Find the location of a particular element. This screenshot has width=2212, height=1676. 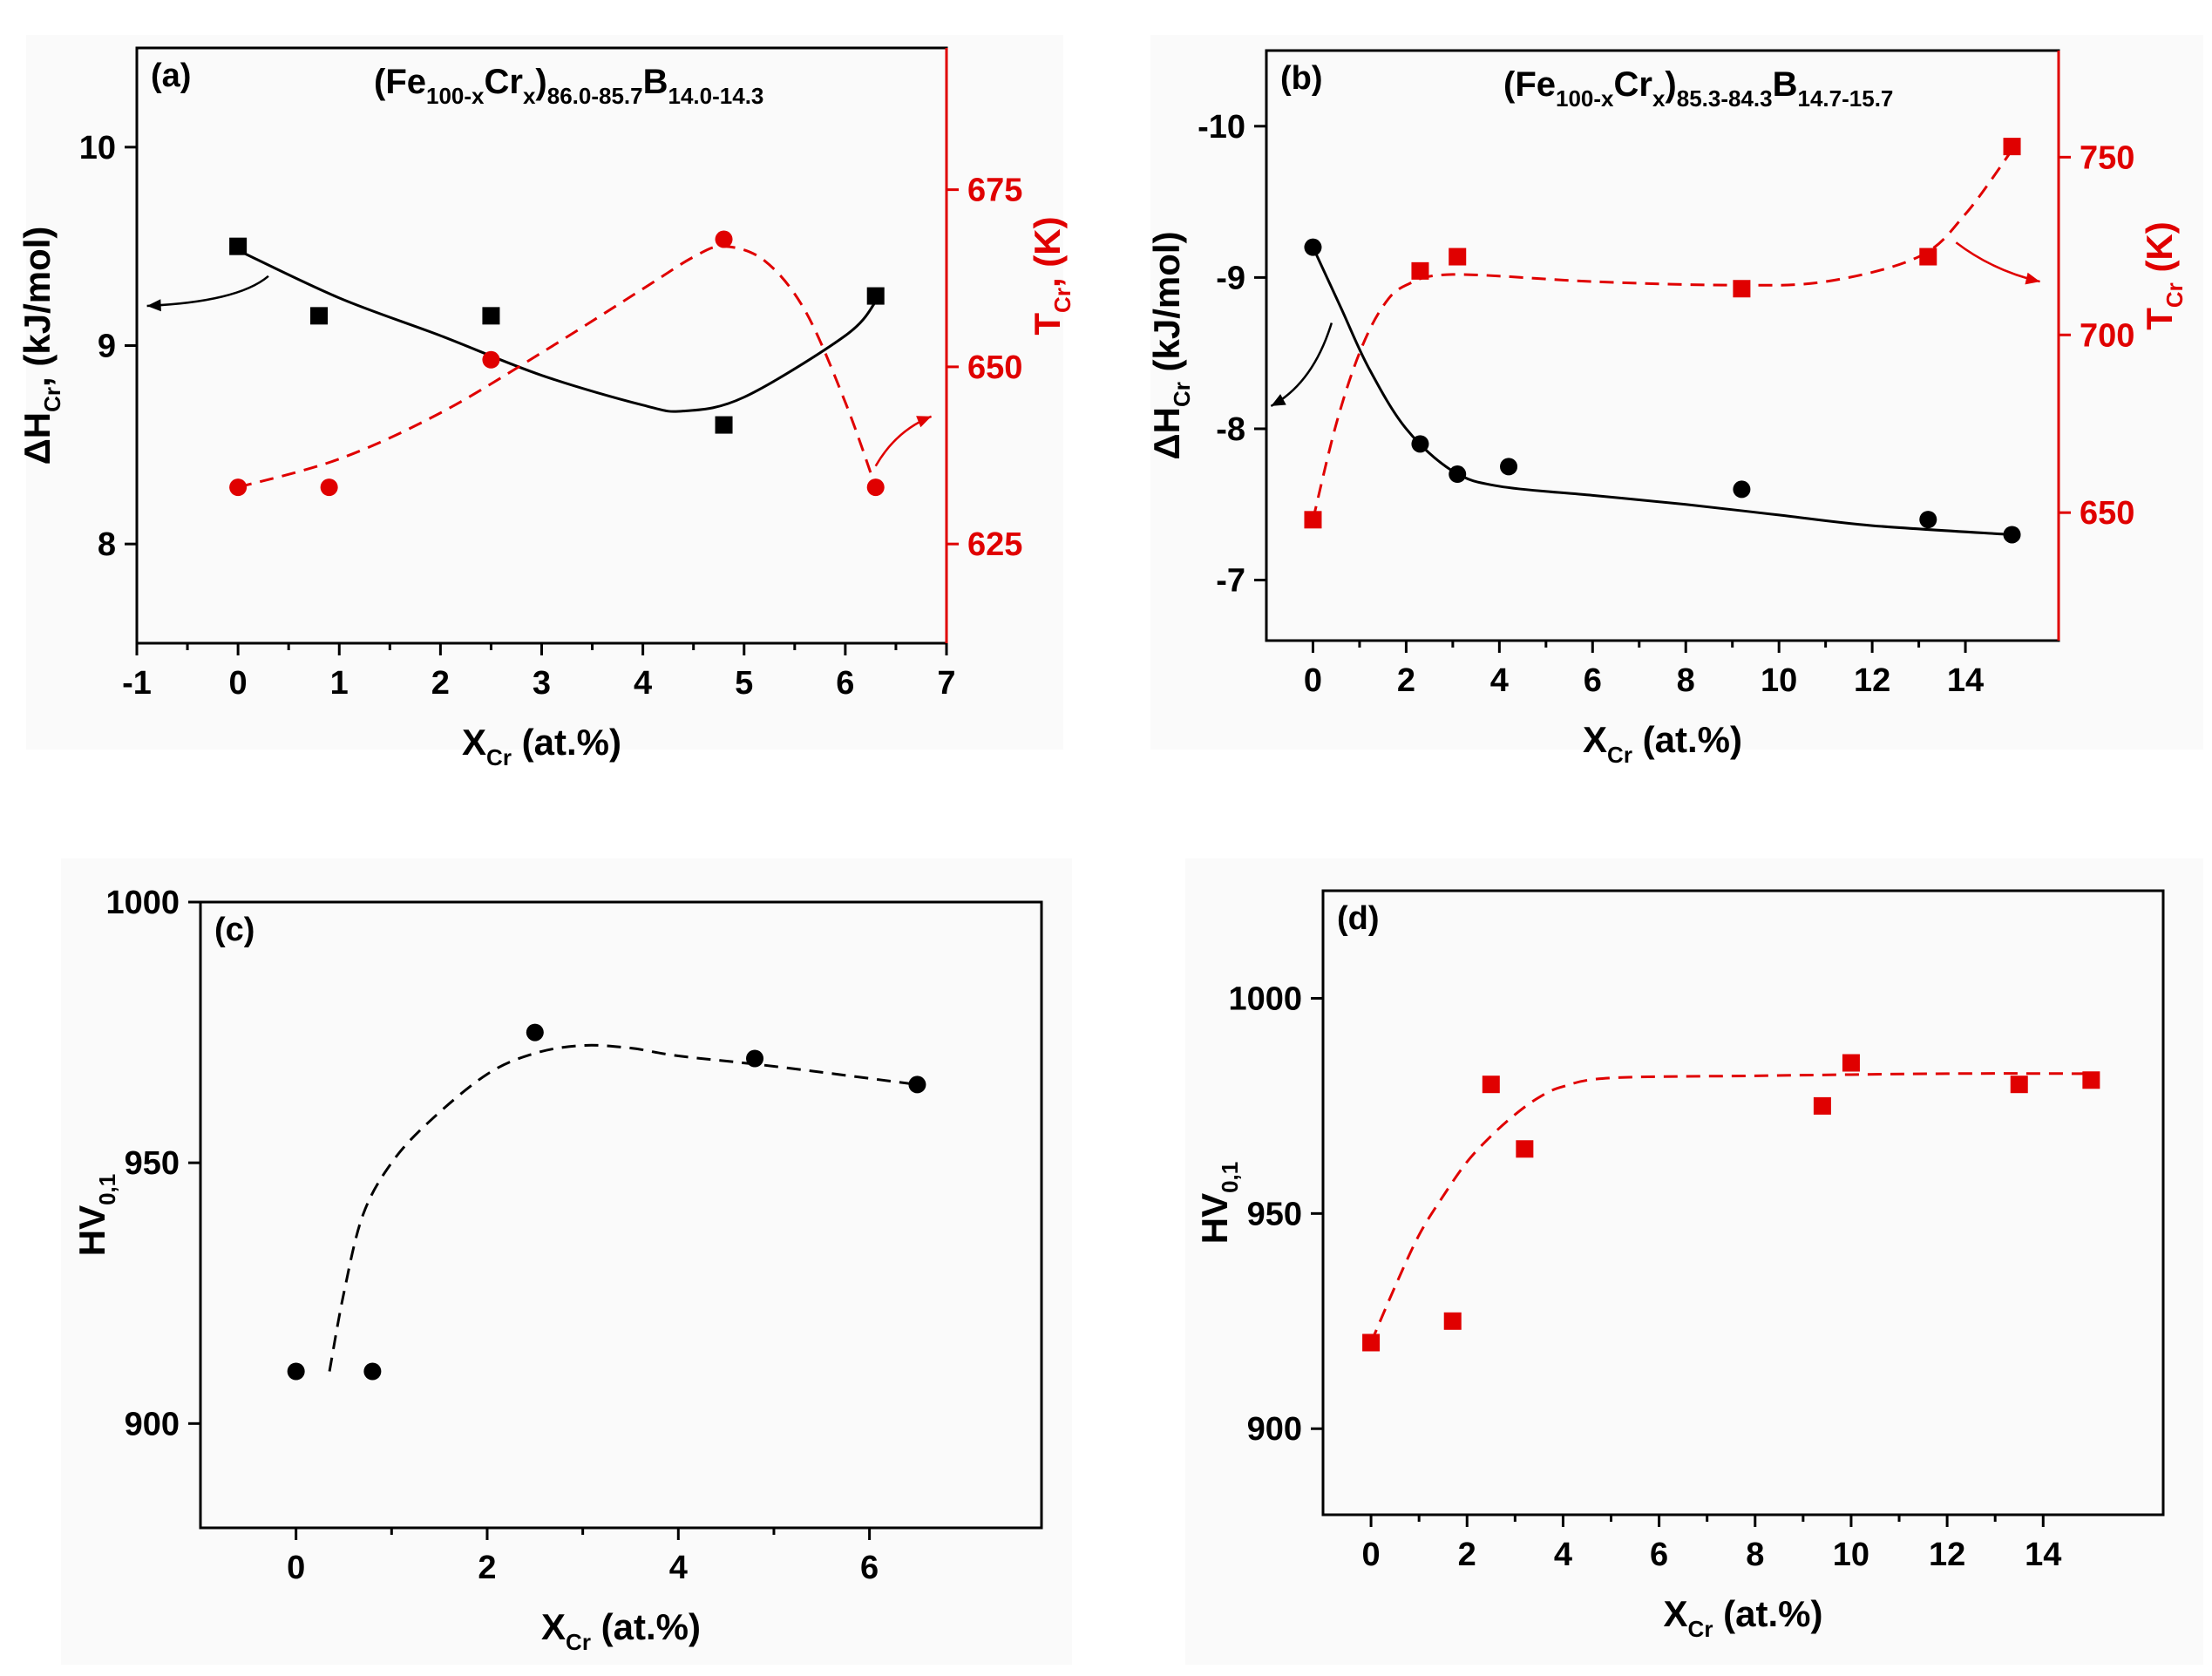

x-tick-label: -1 is located at coordinates (137, 683).